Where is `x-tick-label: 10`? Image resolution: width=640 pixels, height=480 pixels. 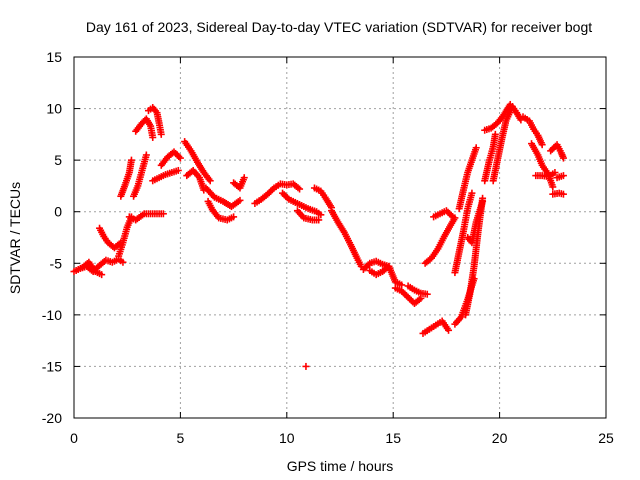
x-tick-label: 10 is located at coordinates (287, 438).